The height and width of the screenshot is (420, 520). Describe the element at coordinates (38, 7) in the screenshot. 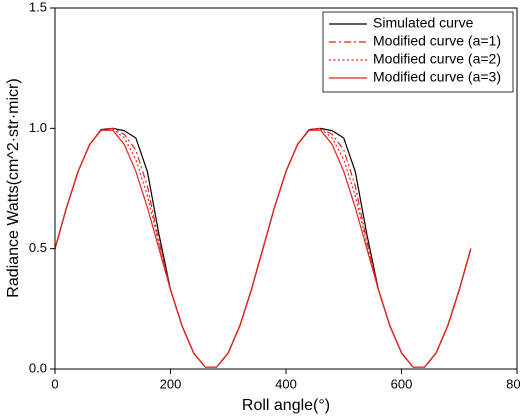

I see `y-tick-label: 1.5` at that location.